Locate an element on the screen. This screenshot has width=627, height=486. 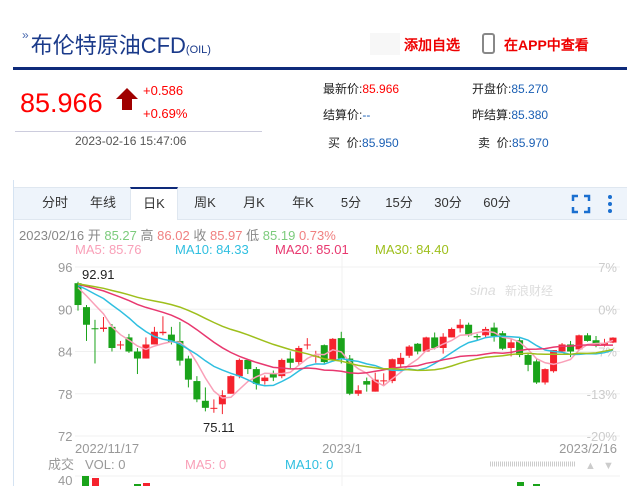
up-triangle-icon: ▲ is located at coordinates (590, 466).